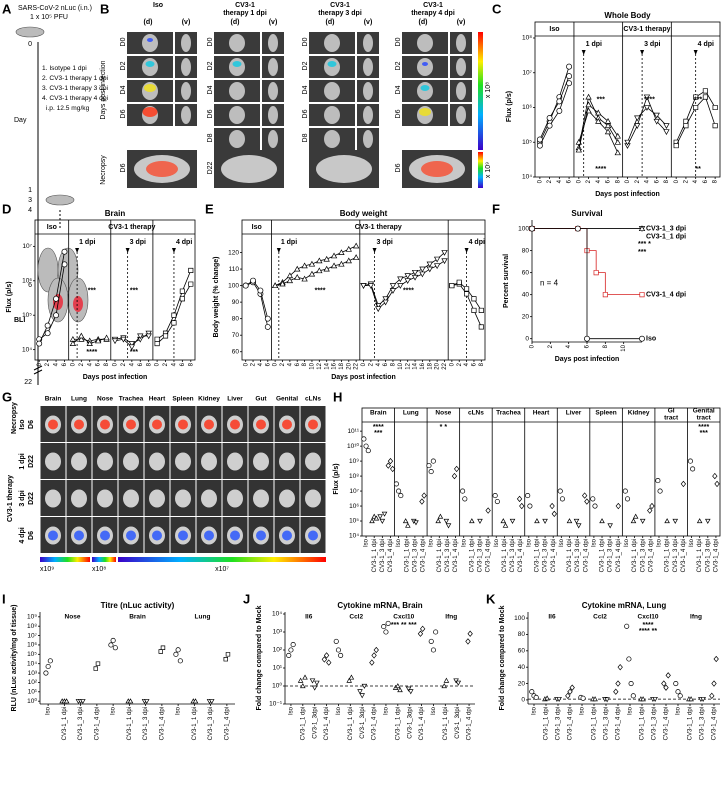 The image size is (724, 785). I want to click on group-name: Nose, so click(73, 617).